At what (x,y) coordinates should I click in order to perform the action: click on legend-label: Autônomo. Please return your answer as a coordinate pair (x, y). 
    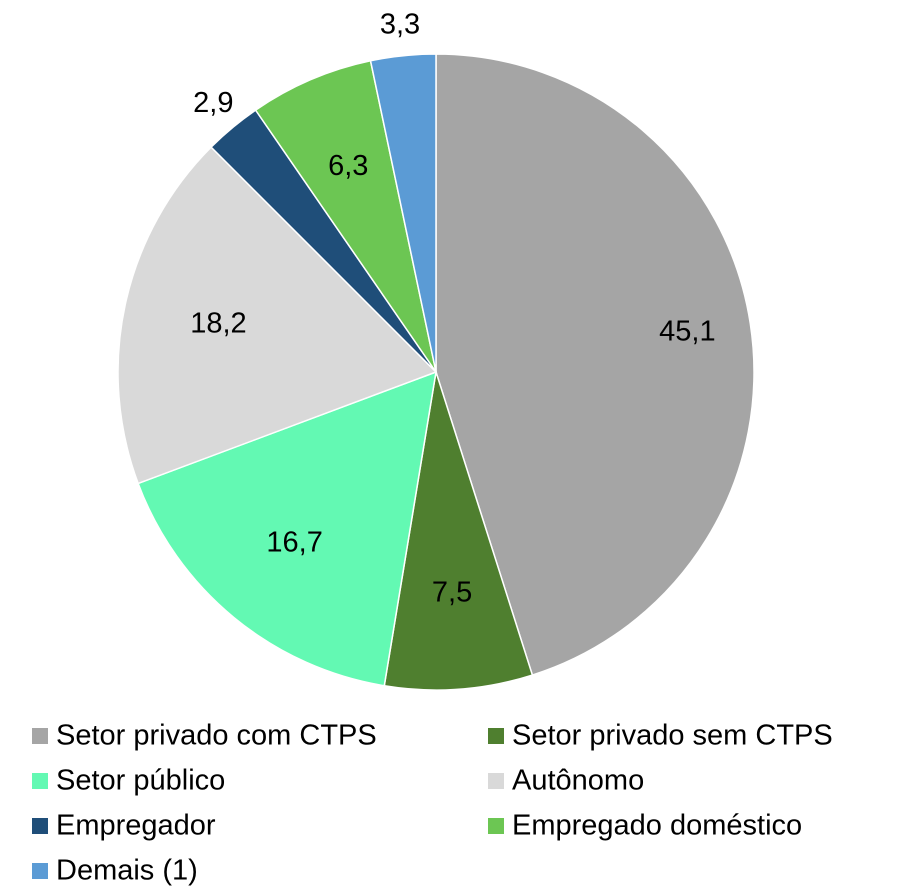
    Looking at the image, I should click on (578, 781).